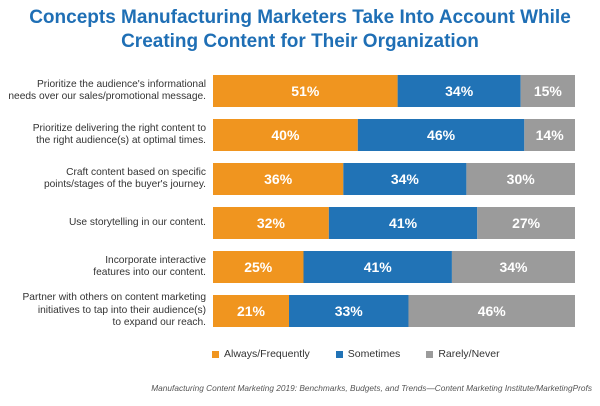 This screenshot has width=600, height=406. What do you see at coordinates (159, 323) in the screenshot?
I see `category-label-line: to expand our reach.` at bounding box center [159, 323].